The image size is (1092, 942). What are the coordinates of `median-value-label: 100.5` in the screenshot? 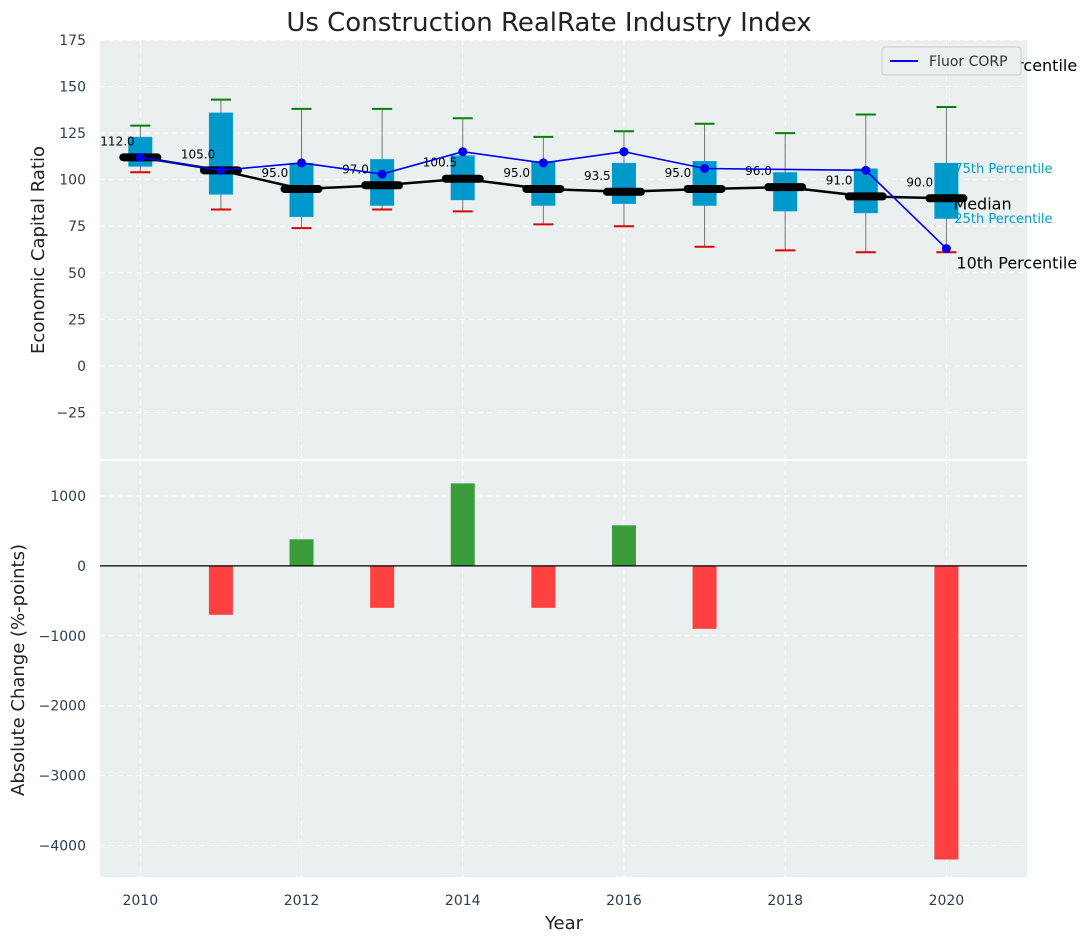 It's located at (440, 163).